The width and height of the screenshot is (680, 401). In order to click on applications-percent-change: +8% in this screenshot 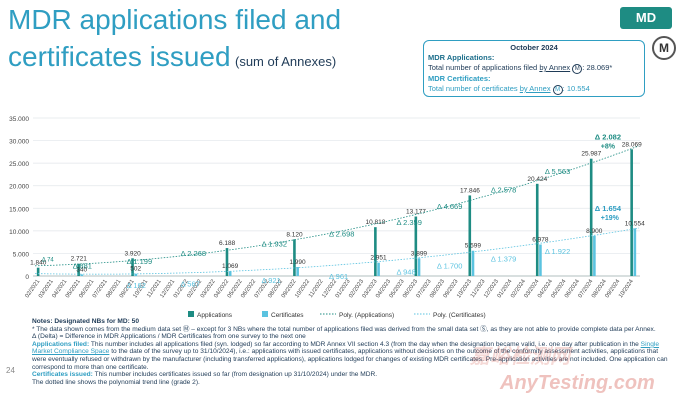, I will do `click(608, 147)`.